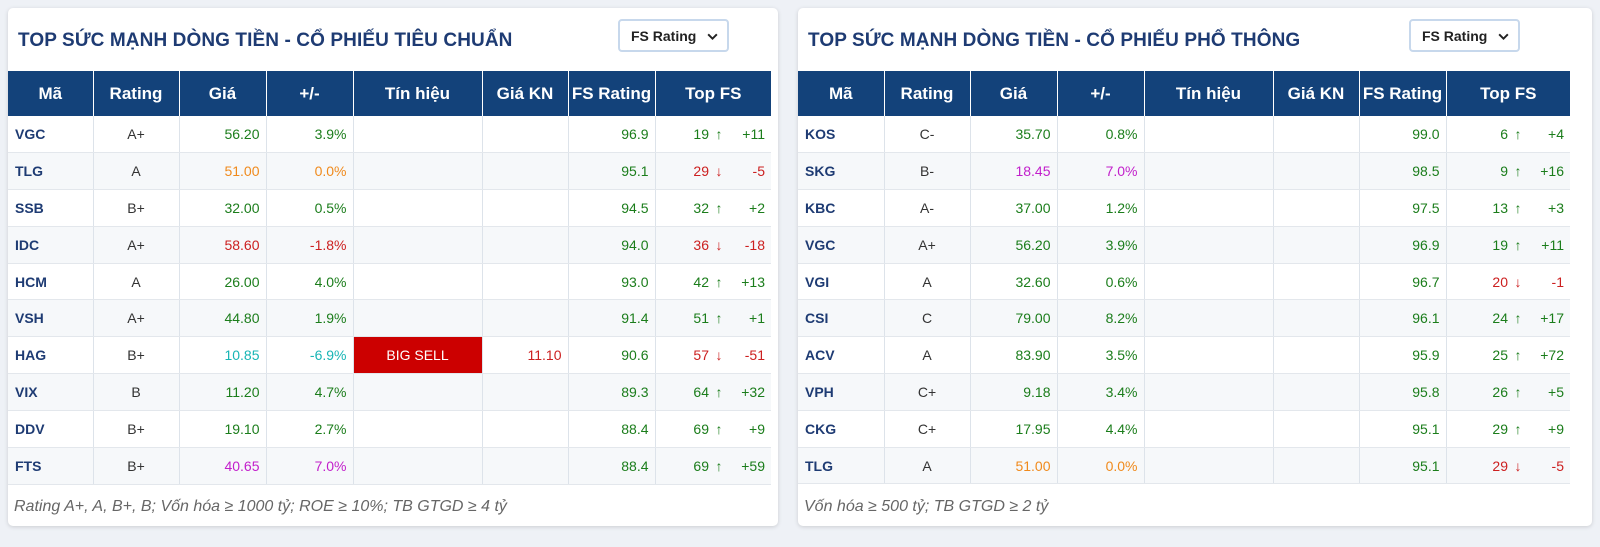  Describe the element at coordinates (223, 245) in the screenshot. I see `stock-price: 58.60` at that location.